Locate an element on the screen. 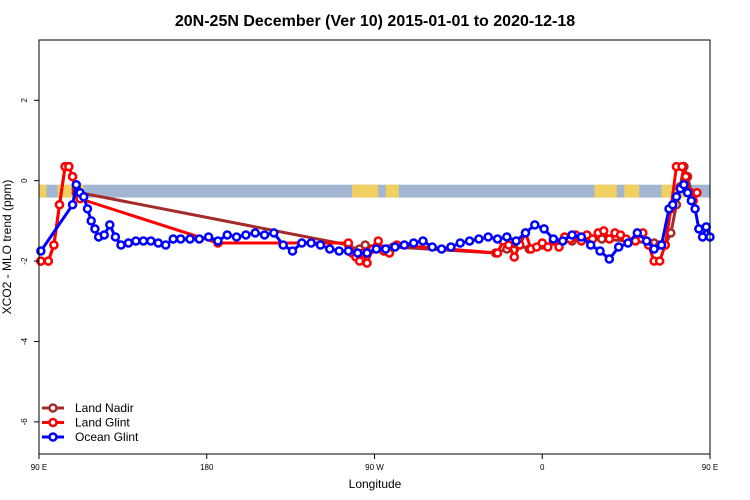  legend-item: Land Glint is located at coordinates (86, 423).